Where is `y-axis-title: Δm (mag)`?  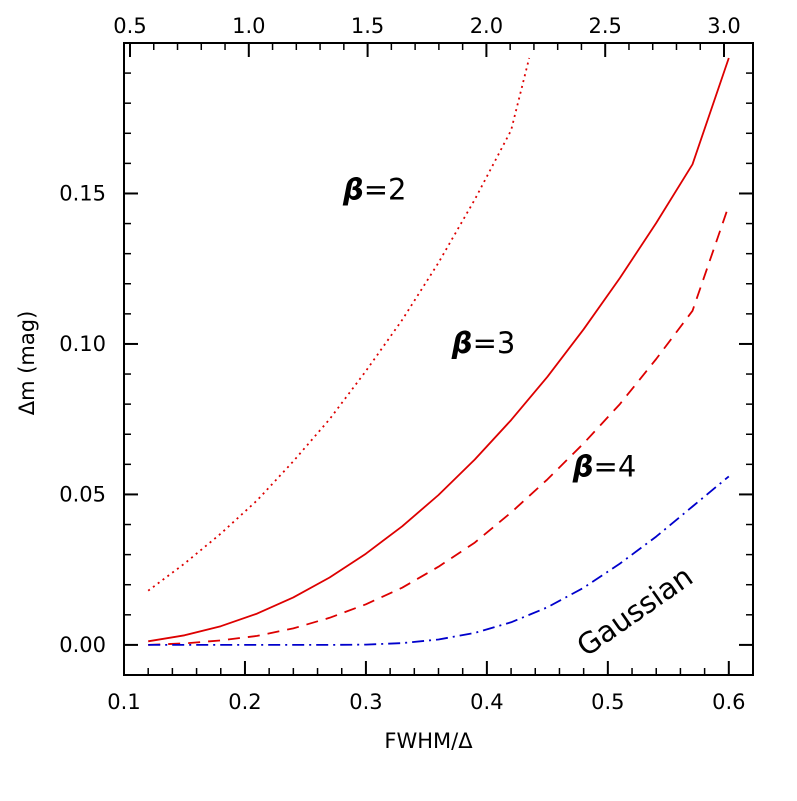
y-axis-title: Δm (mag) is located at coordinates (27, 363).